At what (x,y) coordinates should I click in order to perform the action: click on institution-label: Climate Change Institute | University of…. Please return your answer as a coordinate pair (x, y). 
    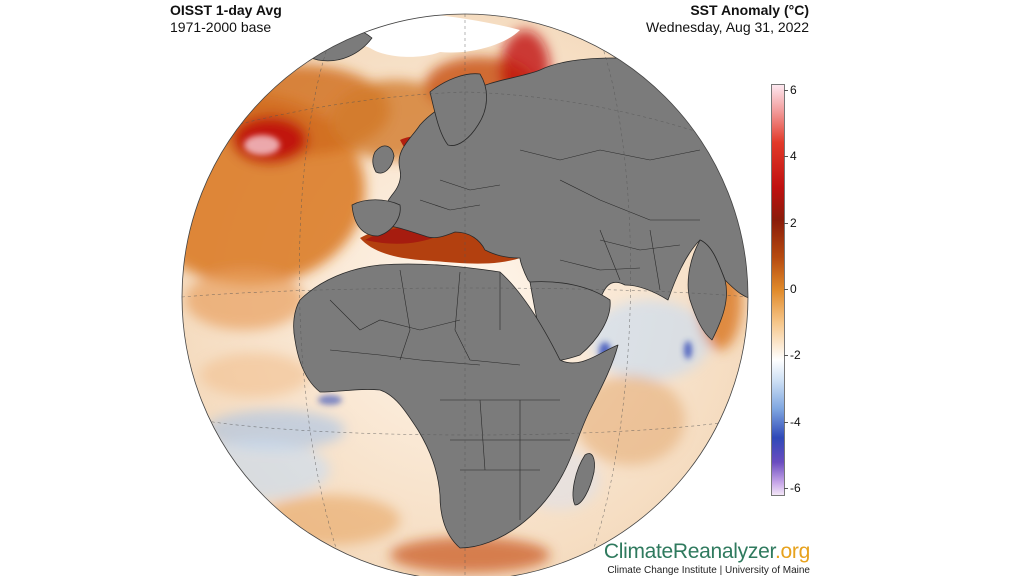
    Looking at the image, I should click on (708, 570).